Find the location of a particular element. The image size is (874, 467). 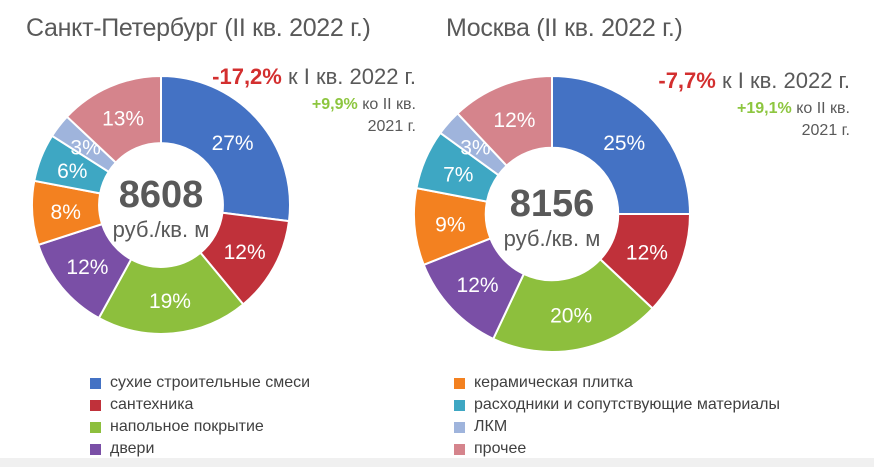

legend-item: керамическая плитка is located at coordinates (543, 383).